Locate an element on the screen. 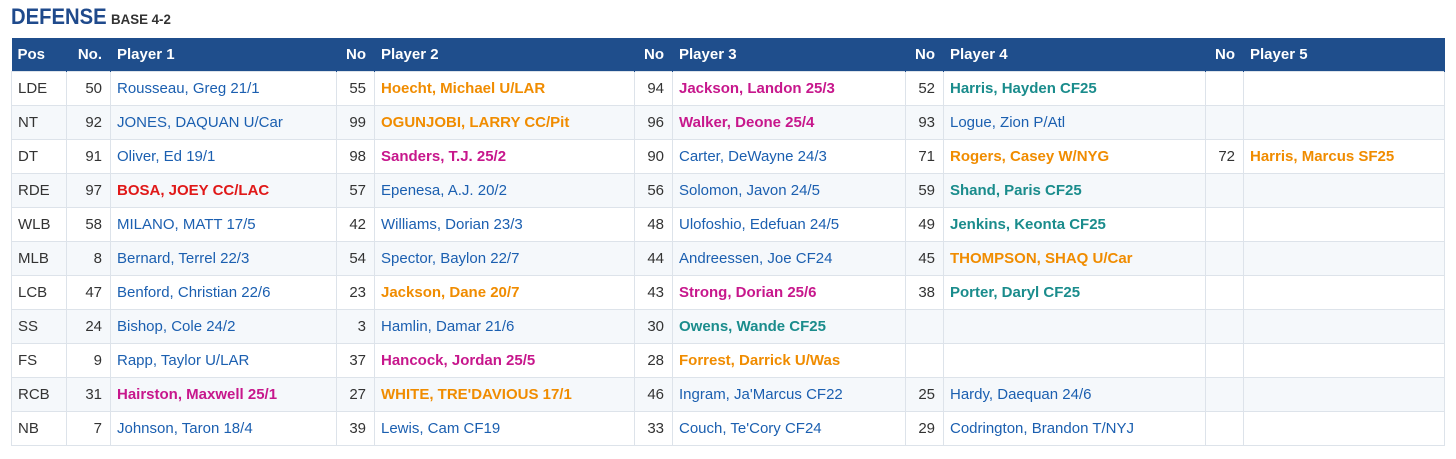 The width and height of the screenshot is (1456, 459). jersey-number-cell: 54 is located at coordinates (355, 258).